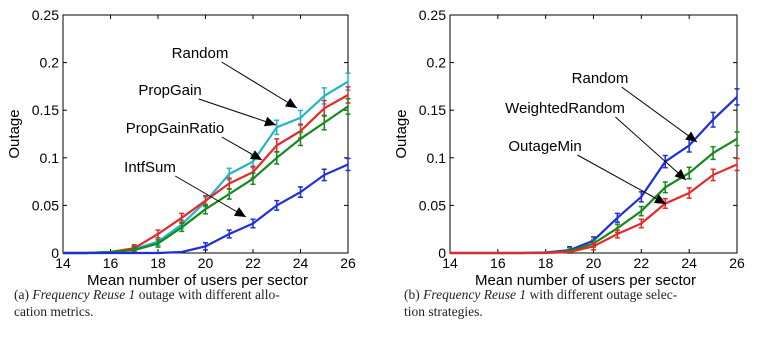 The image size is (782, 346). What do you see at coordinates (14, 133) in the screenshot?
I see `y-axis-label-a: Outage` at bounding box center [14, 133].